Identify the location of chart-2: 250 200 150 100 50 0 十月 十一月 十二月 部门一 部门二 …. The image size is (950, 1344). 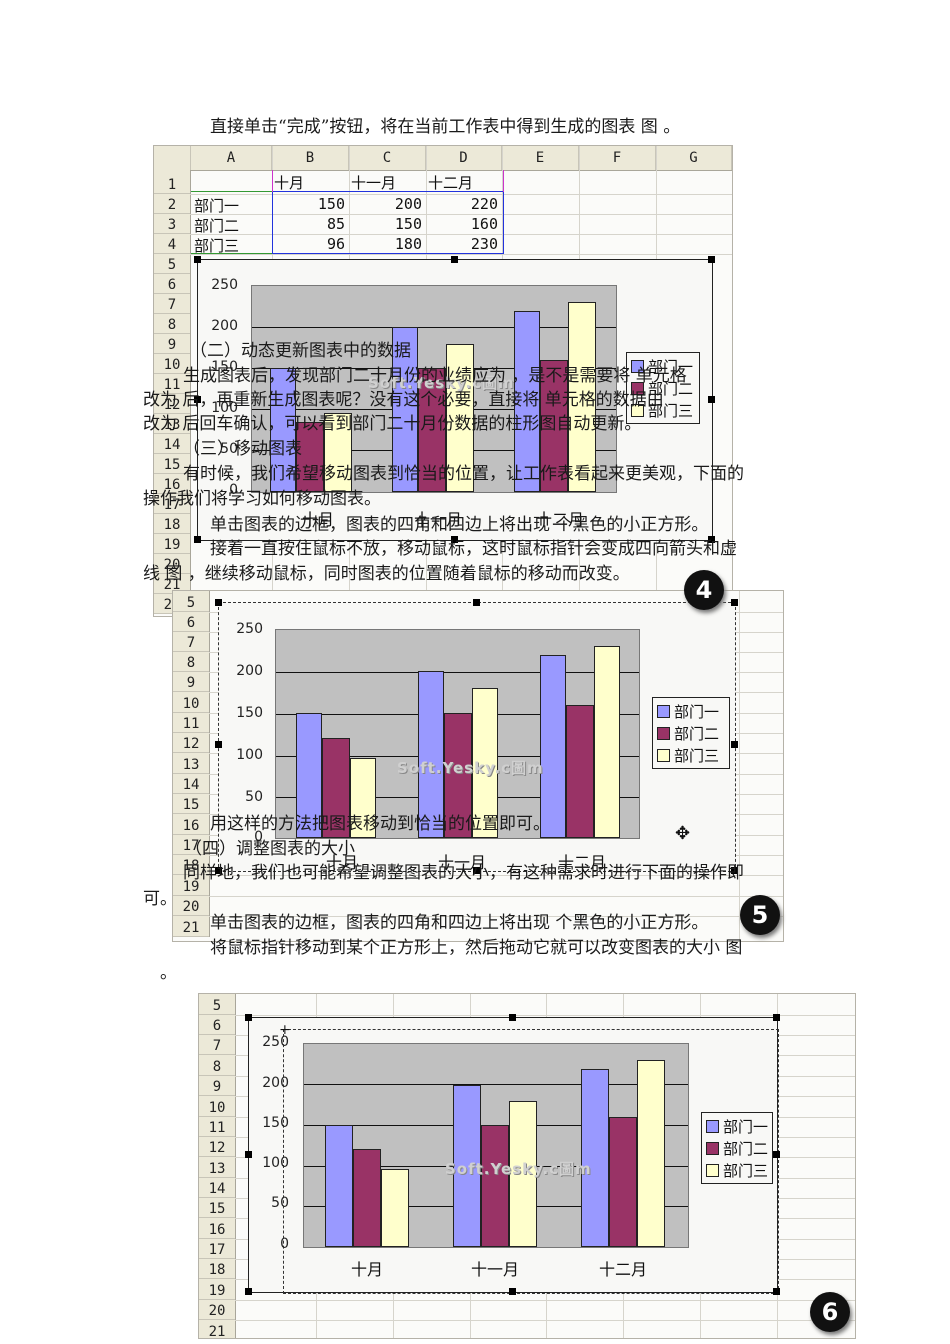
(476, 736).